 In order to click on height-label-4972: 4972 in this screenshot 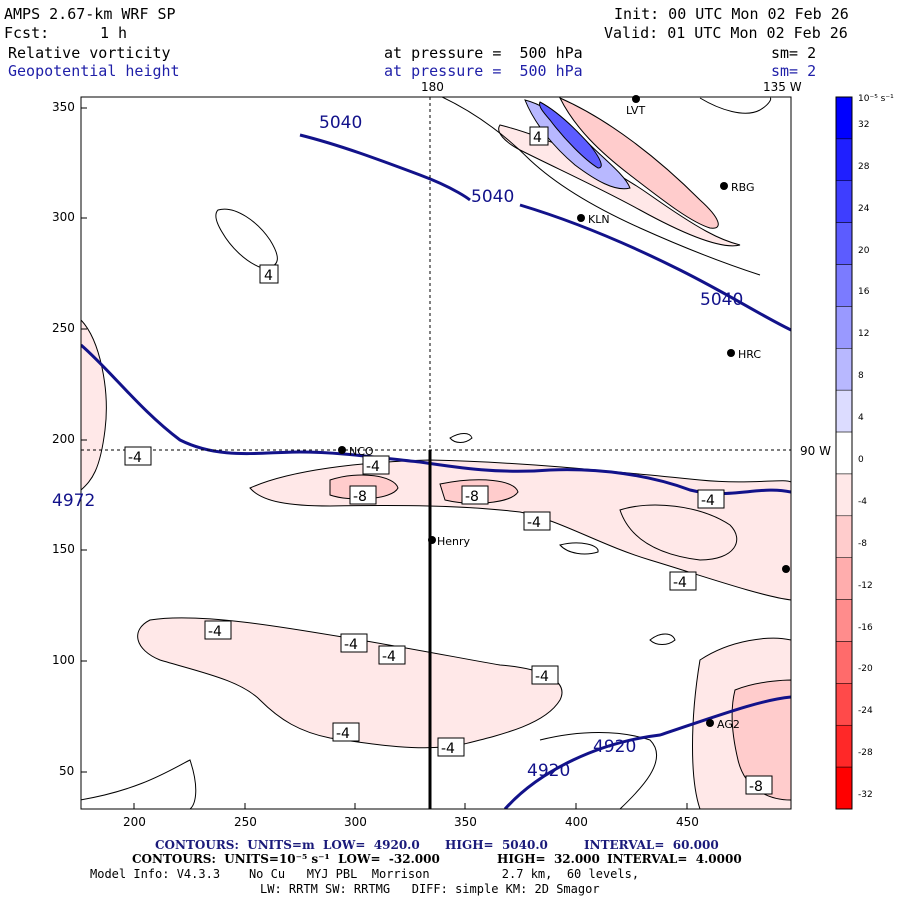, I will do `click(73, 501)`.